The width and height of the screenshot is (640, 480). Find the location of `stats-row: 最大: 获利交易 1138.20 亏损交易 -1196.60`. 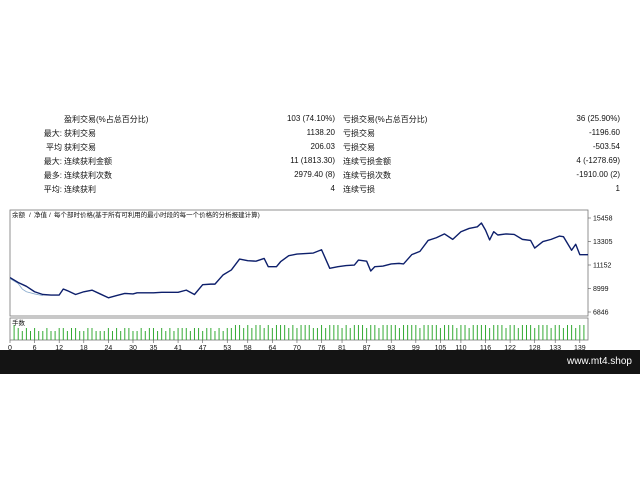

stats-row: 最大: 获利交易 1138.20 亏损交易 -1196.60 is located at coordinates (320, 133).